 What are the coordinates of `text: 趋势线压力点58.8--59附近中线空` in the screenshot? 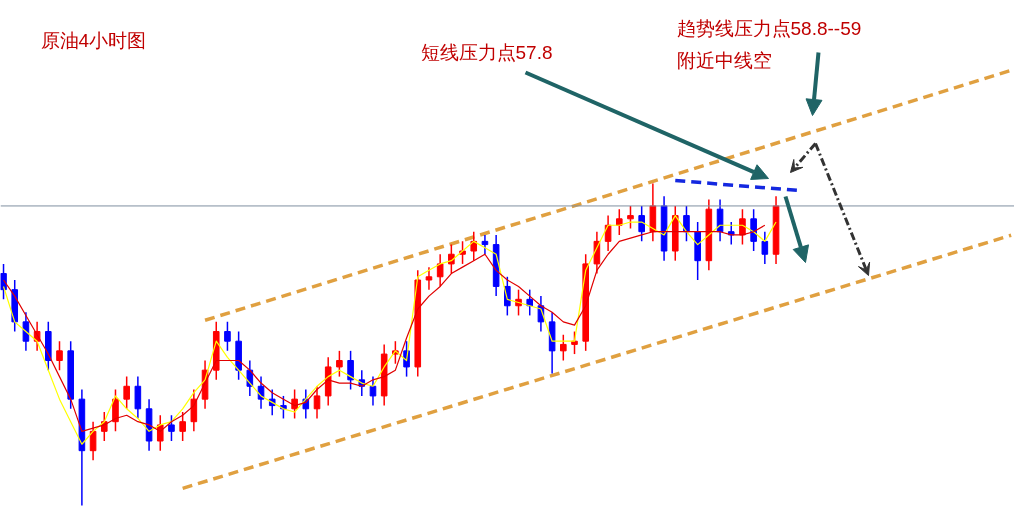 It's located at (769, 44).